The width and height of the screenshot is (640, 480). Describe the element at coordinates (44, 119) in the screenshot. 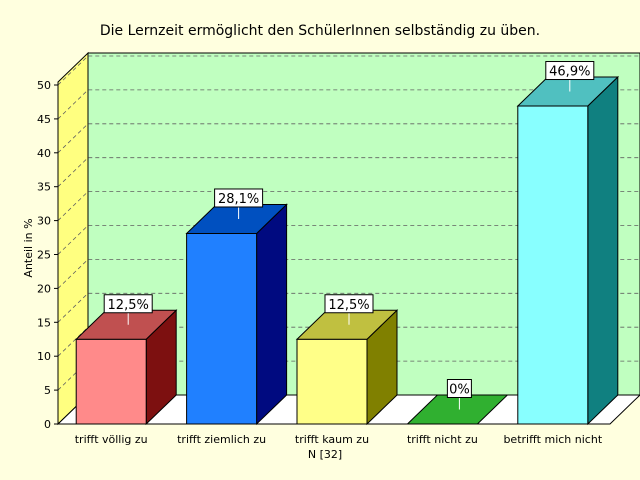

I see `y-tick-label: 45` at that location.